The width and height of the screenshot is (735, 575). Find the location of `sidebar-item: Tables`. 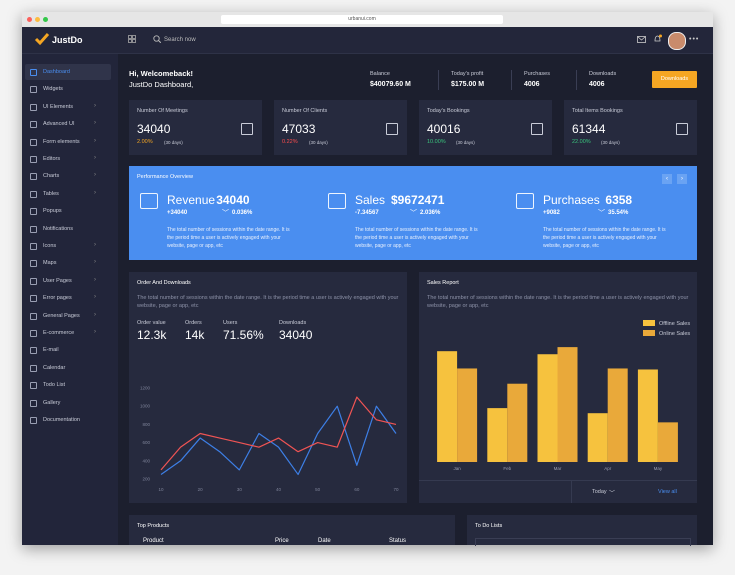

sidebar-item: Tables is located at coordinates (51, 193).